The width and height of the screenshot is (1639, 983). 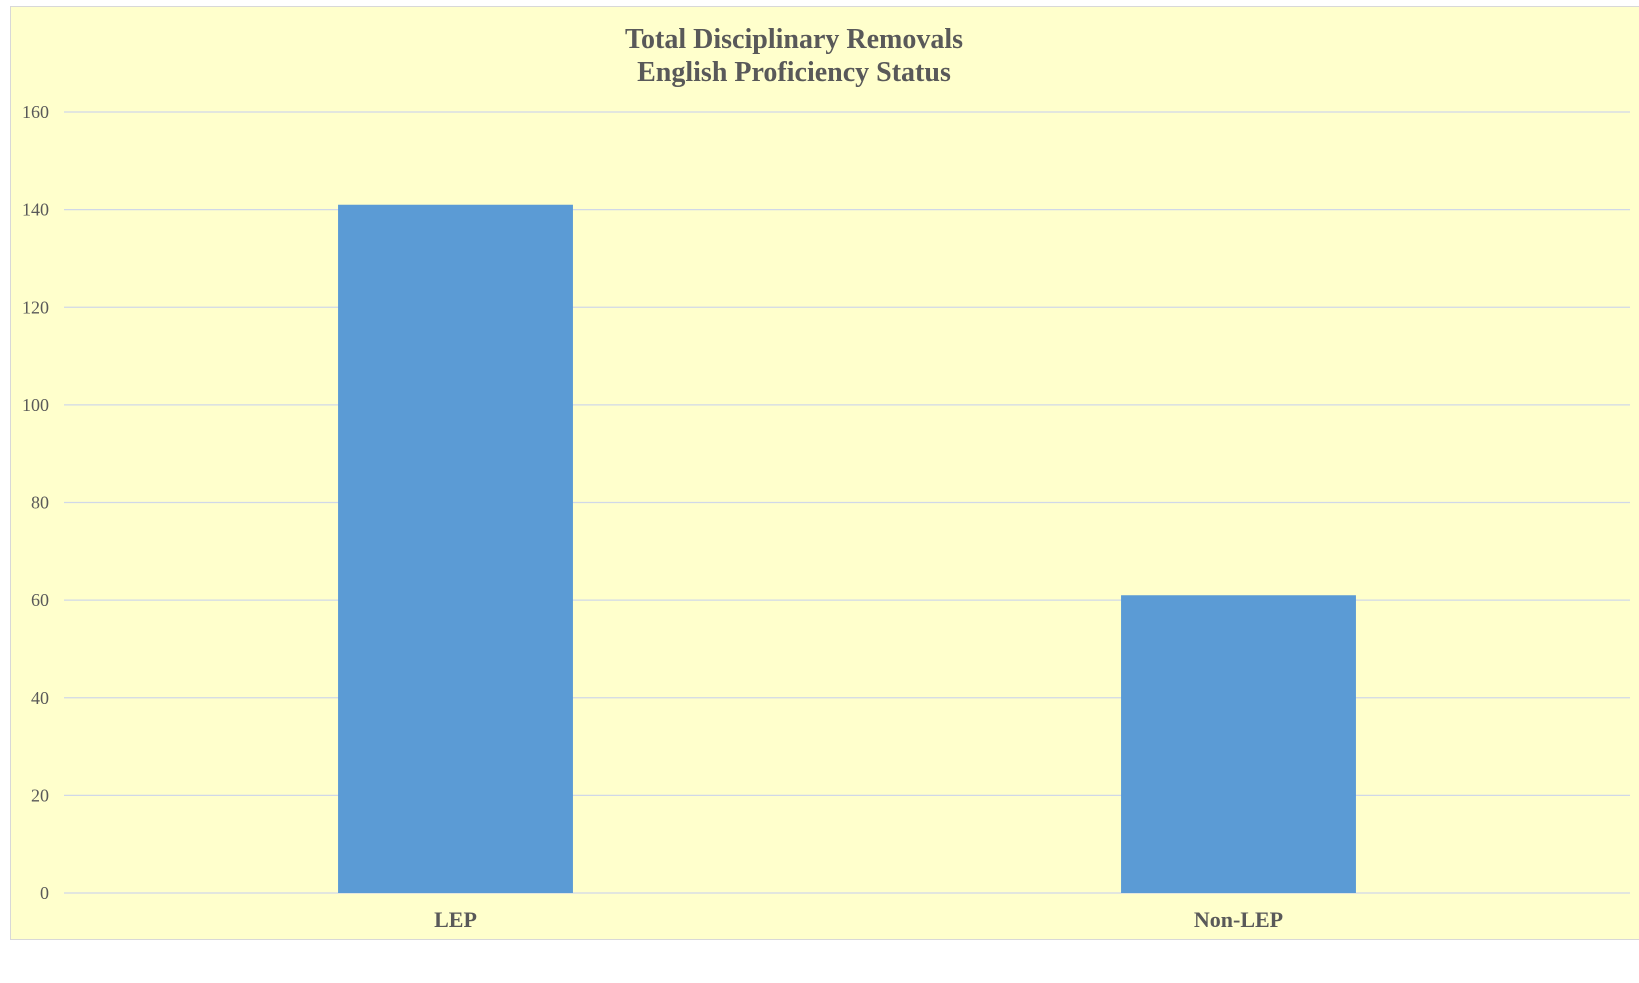 What do you see at coordinates (40, 600) in the screenshot?
I see `y-tick-label: 60` at bounding box center [40, 600].